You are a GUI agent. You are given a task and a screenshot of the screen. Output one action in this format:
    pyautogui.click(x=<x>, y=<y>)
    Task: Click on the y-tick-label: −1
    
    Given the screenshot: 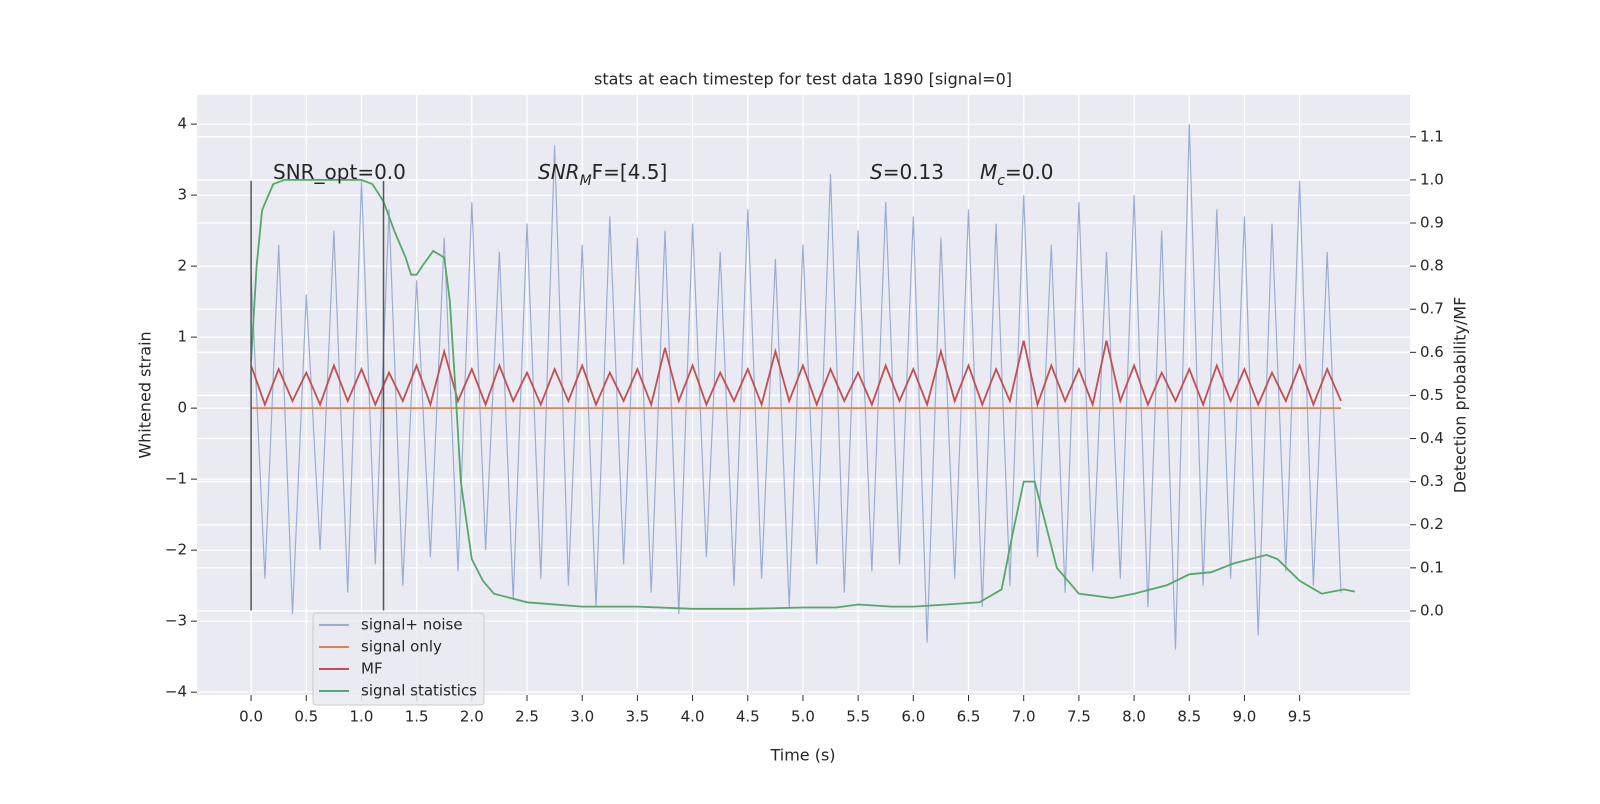 What is the action you would take?
    pyautogui.click(x=176, y=479)
    